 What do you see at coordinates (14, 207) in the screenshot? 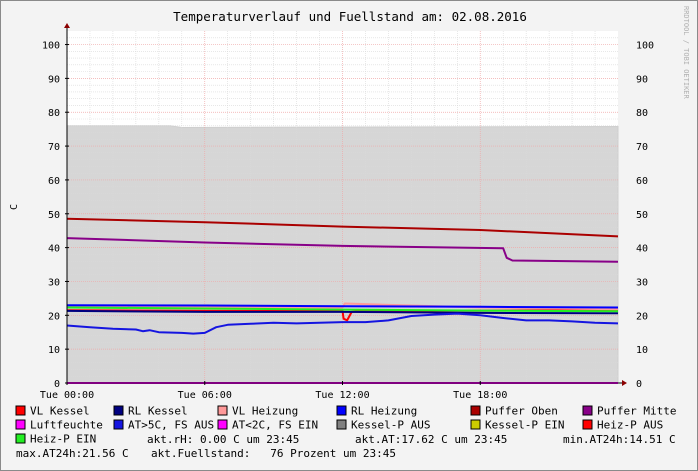
I see `y-axis-label: C` at bounding box center [14, 207].